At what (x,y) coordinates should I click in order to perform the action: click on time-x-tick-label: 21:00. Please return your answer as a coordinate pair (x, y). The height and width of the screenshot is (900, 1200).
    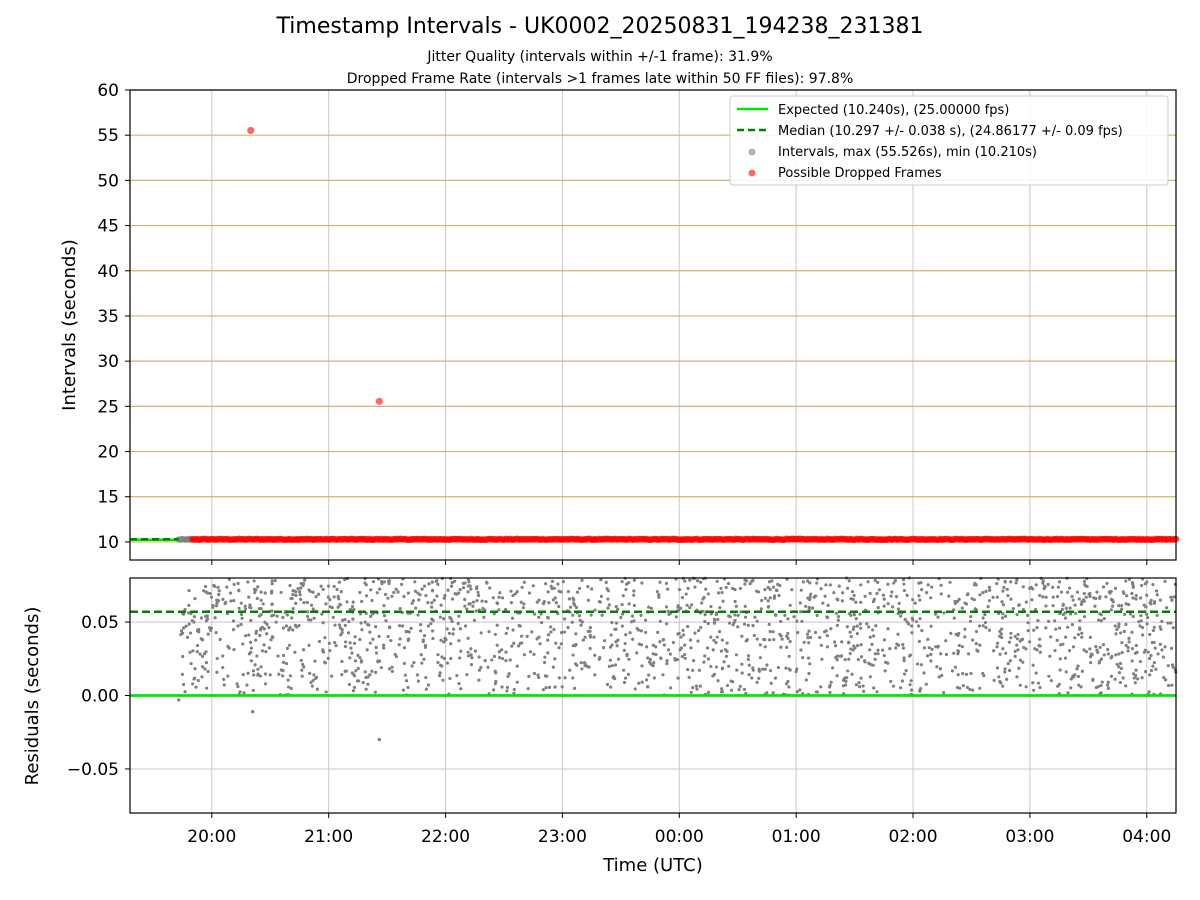
    Looking at the image, I should click on (328, 837).